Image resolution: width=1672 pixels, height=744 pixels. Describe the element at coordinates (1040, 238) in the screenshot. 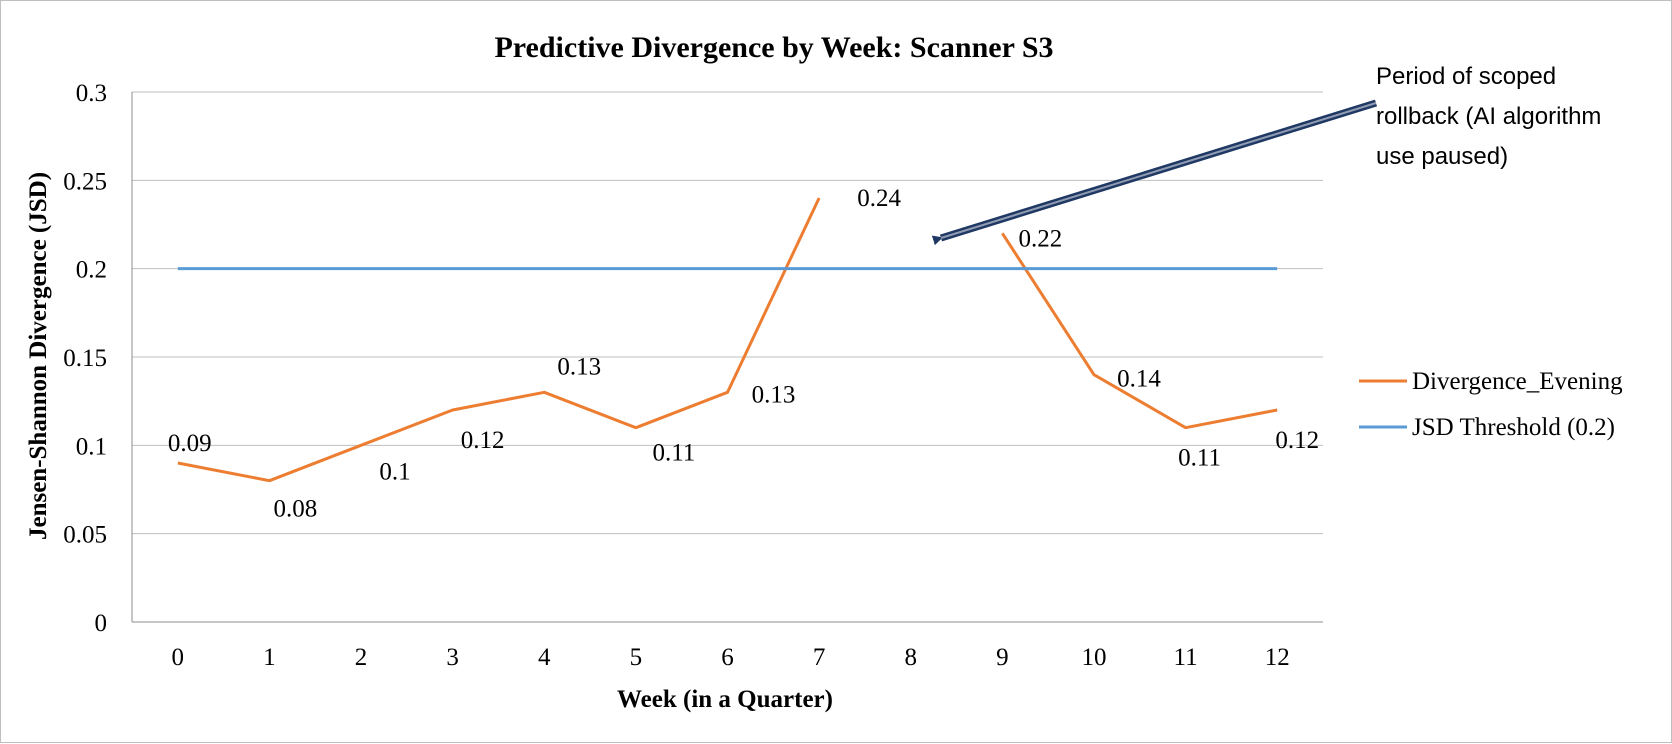

I see `data-label: 0.22` at that location.